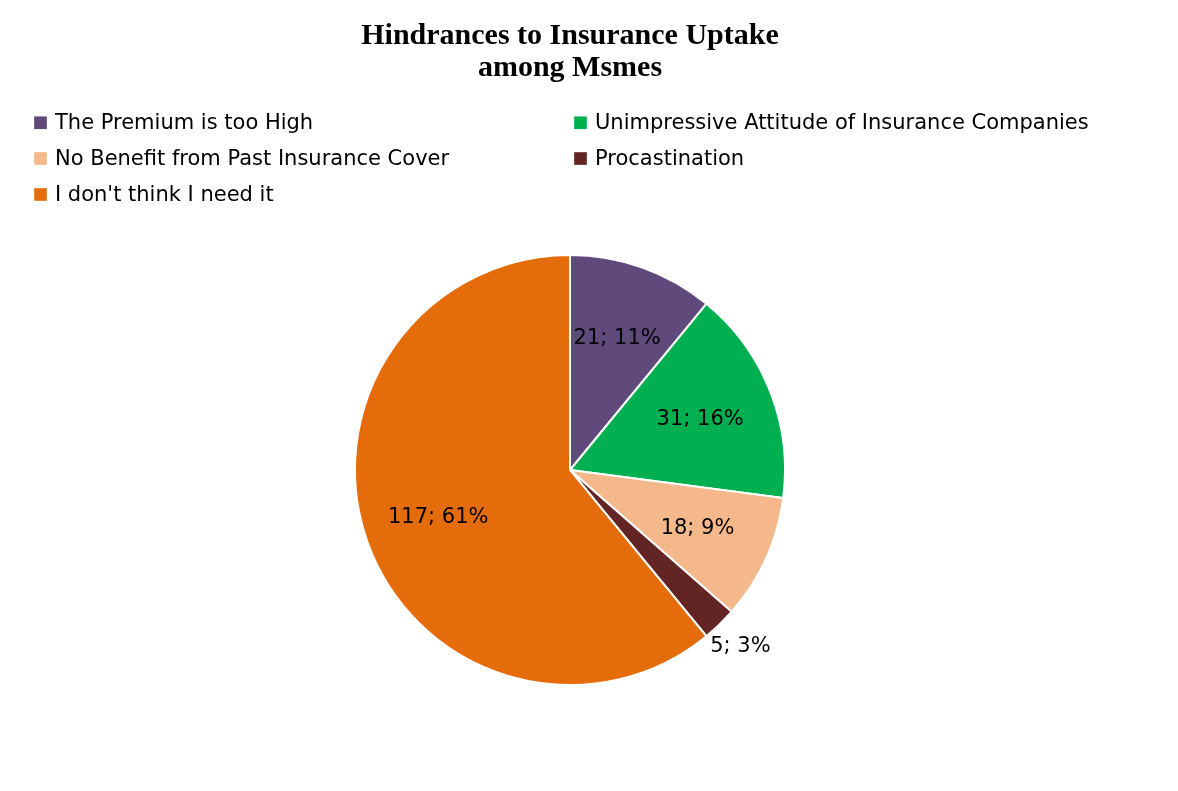 This screenshot has width=1178, height=791. I want to click on data-label: 31; 16%, so click(700, 417).